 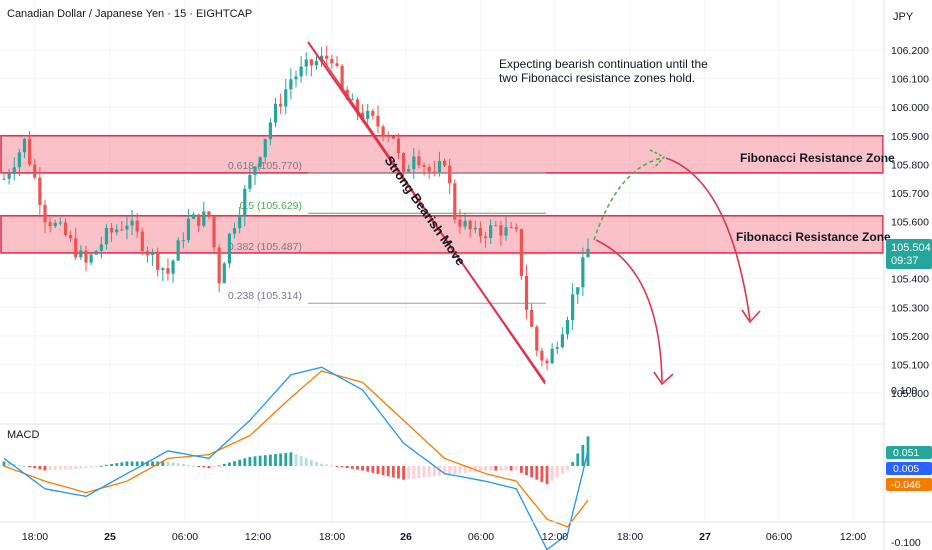 What do you see at coordinates (185, 537) in the screenshot?
I see `time-tick-label: 06:00` at bounding box center [185, 537].